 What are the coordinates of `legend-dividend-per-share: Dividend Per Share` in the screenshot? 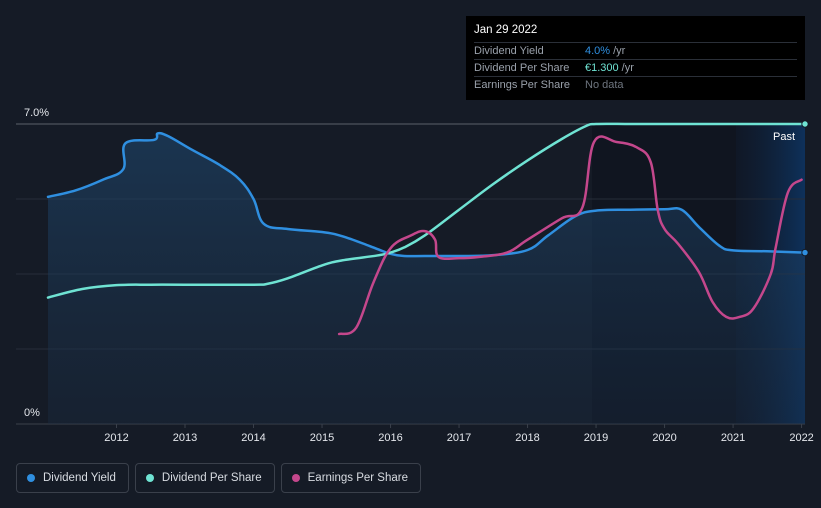 It's located at (204, 478).